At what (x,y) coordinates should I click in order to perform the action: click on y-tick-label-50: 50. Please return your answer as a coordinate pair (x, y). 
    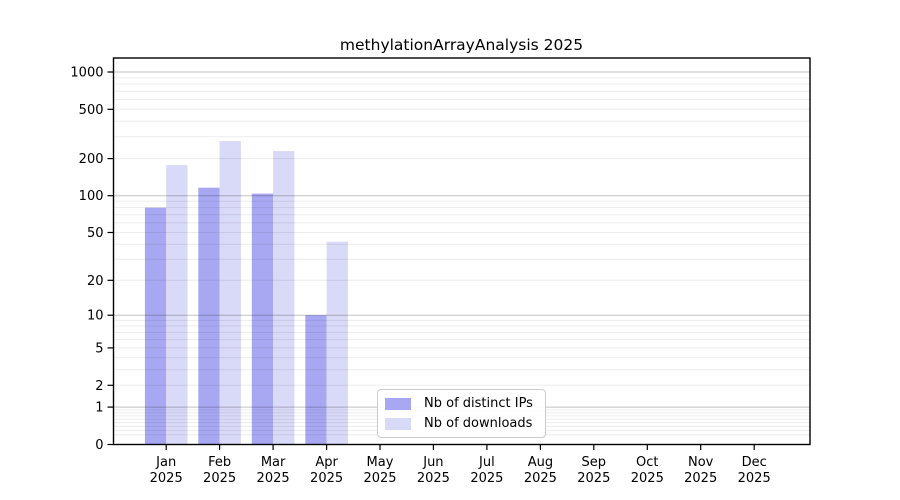
    Looking at the image, I should click on (95, 233).